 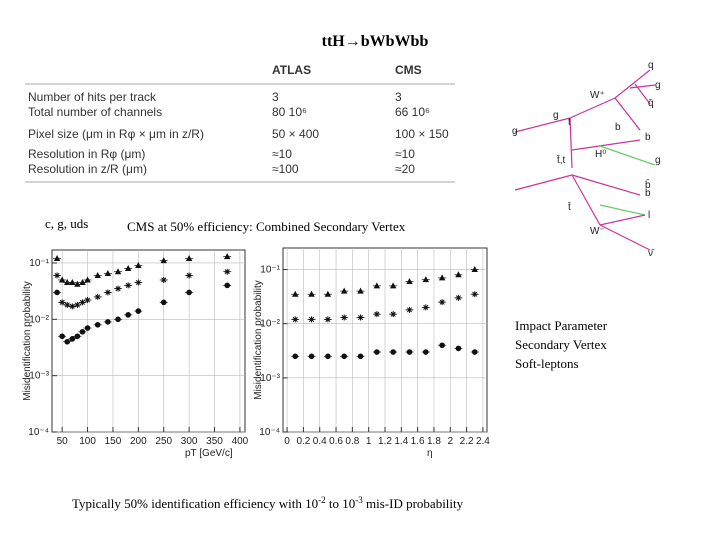 What do you see at coordinates (408, 70) in the screenshot?
I see `table-header: CMS` at bounding box center [408, 70].